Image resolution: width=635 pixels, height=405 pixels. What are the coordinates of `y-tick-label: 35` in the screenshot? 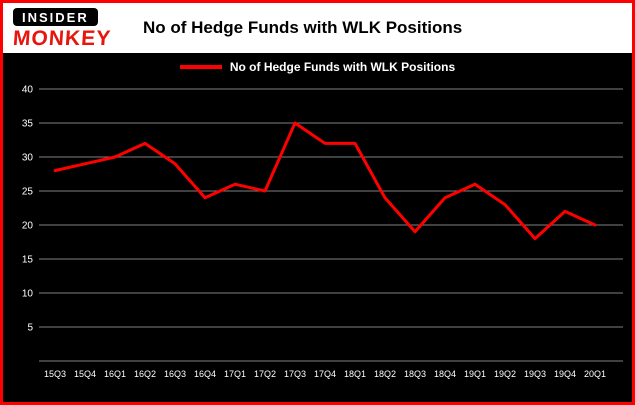 It's located at (28, 124).